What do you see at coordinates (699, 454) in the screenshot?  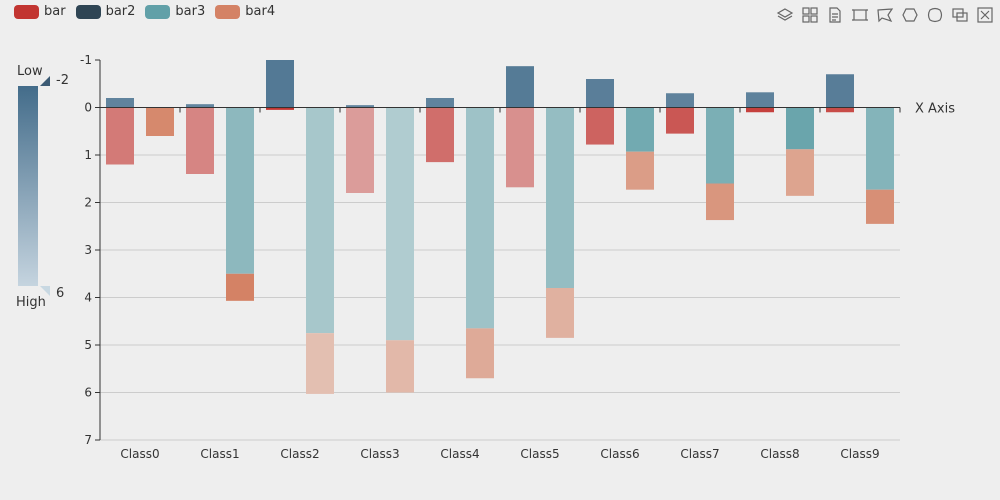 I see `x-category-label: Class7` at bounding box center [699, 454].